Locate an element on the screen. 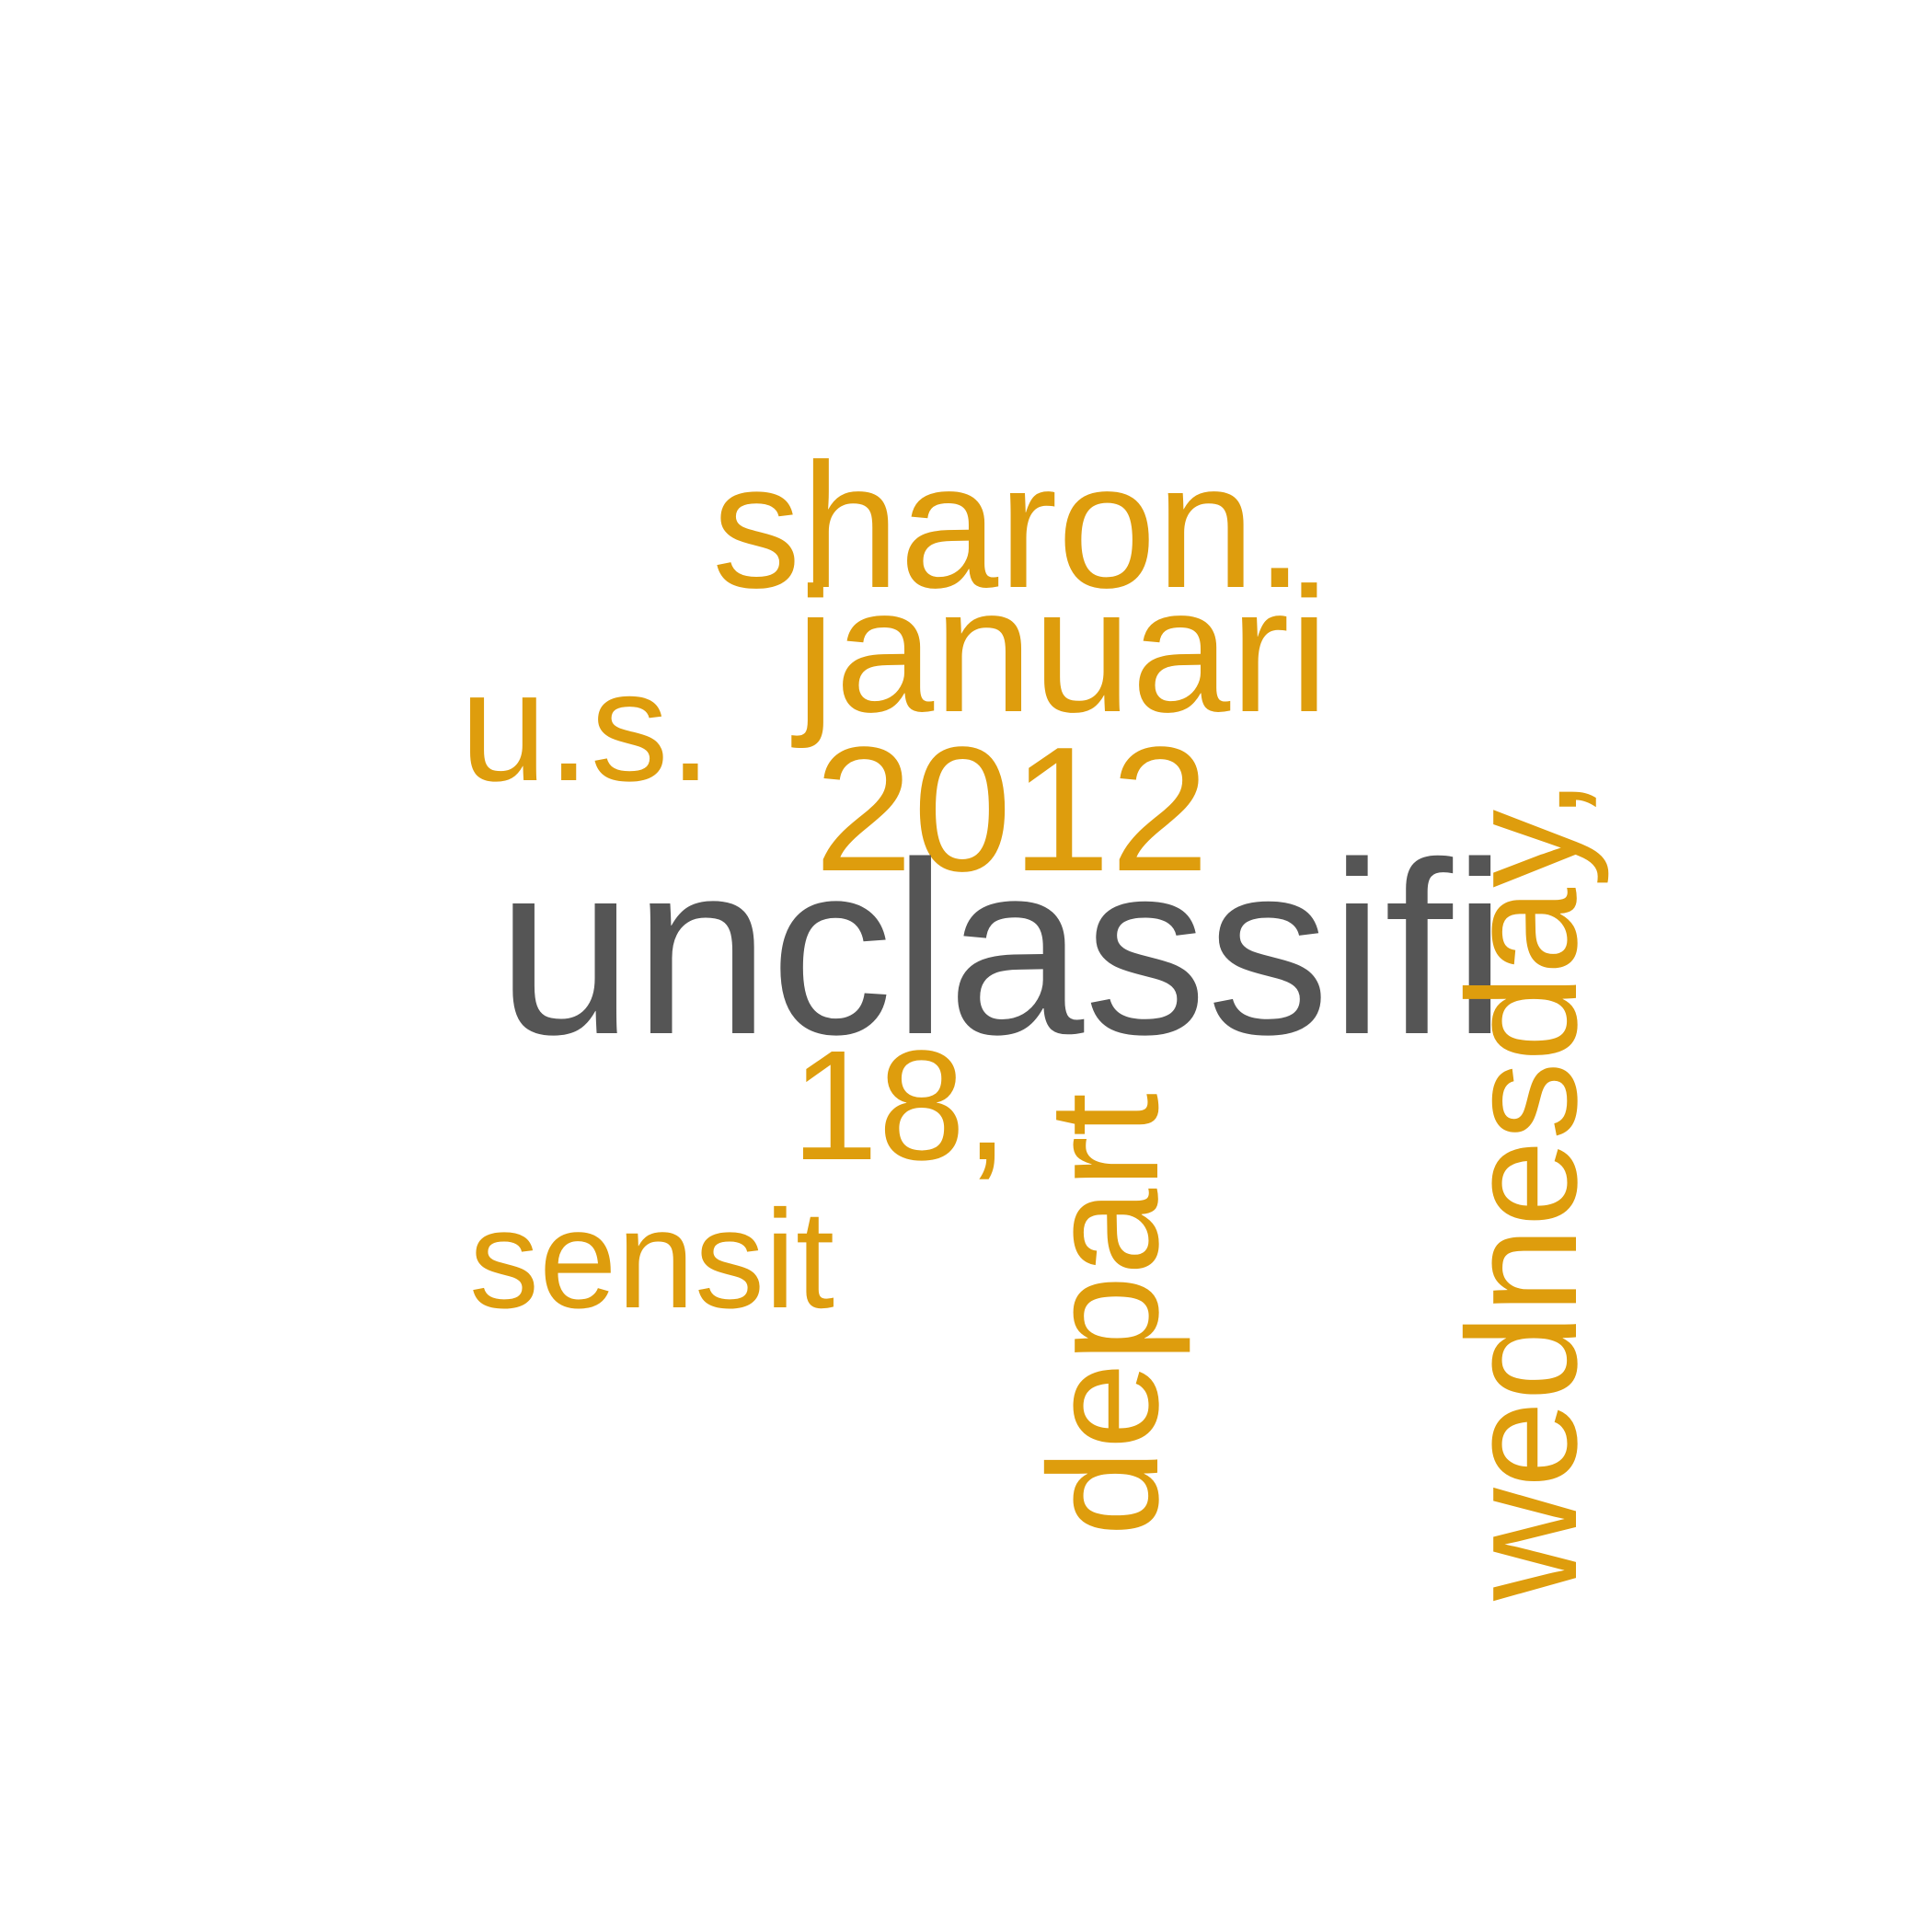  word-us: u.s. is located at coordinates (586, 726).